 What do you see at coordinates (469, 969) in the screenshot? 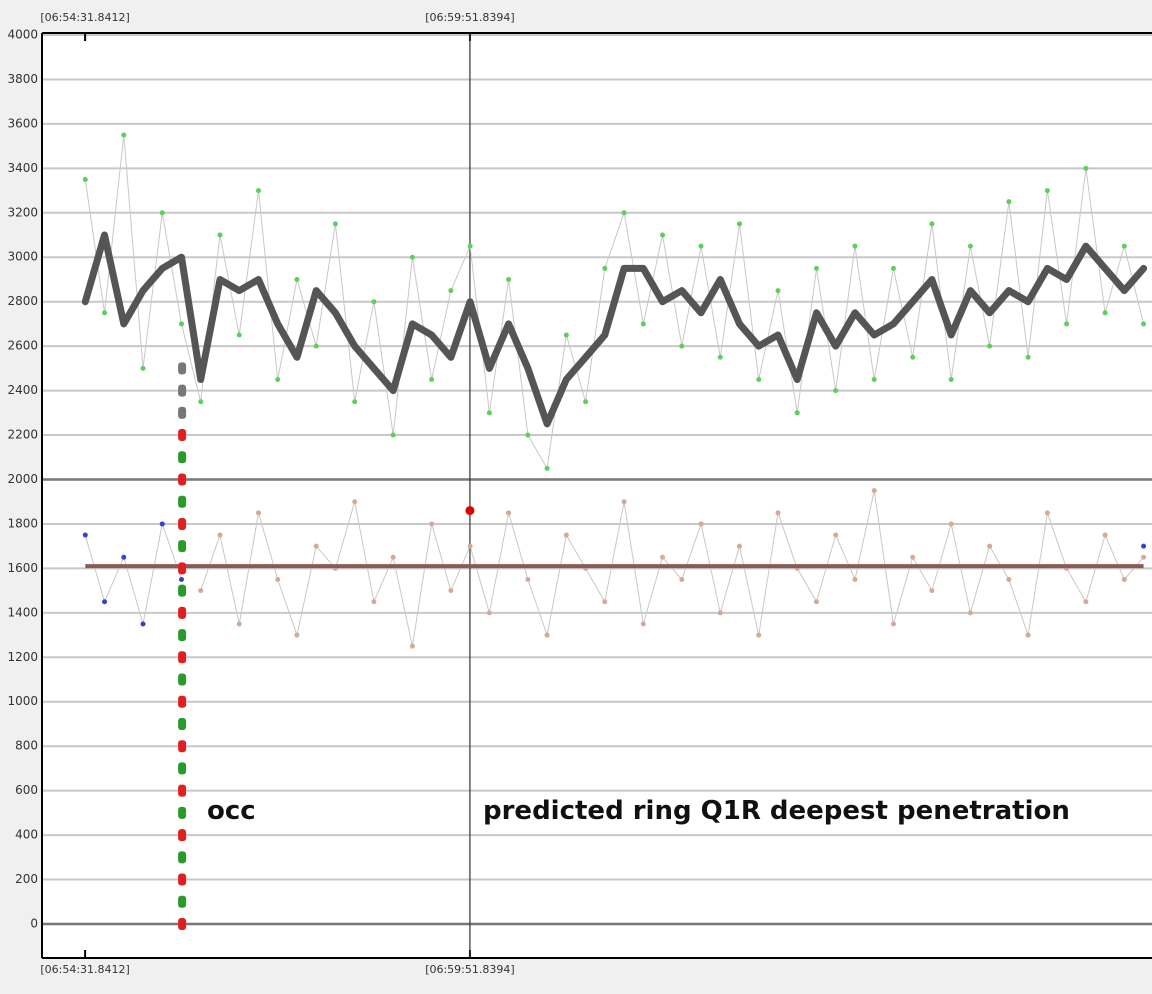
I see `x-tick-label-bottom: [06:59:51.8394]` at bounding box center [469, 969].